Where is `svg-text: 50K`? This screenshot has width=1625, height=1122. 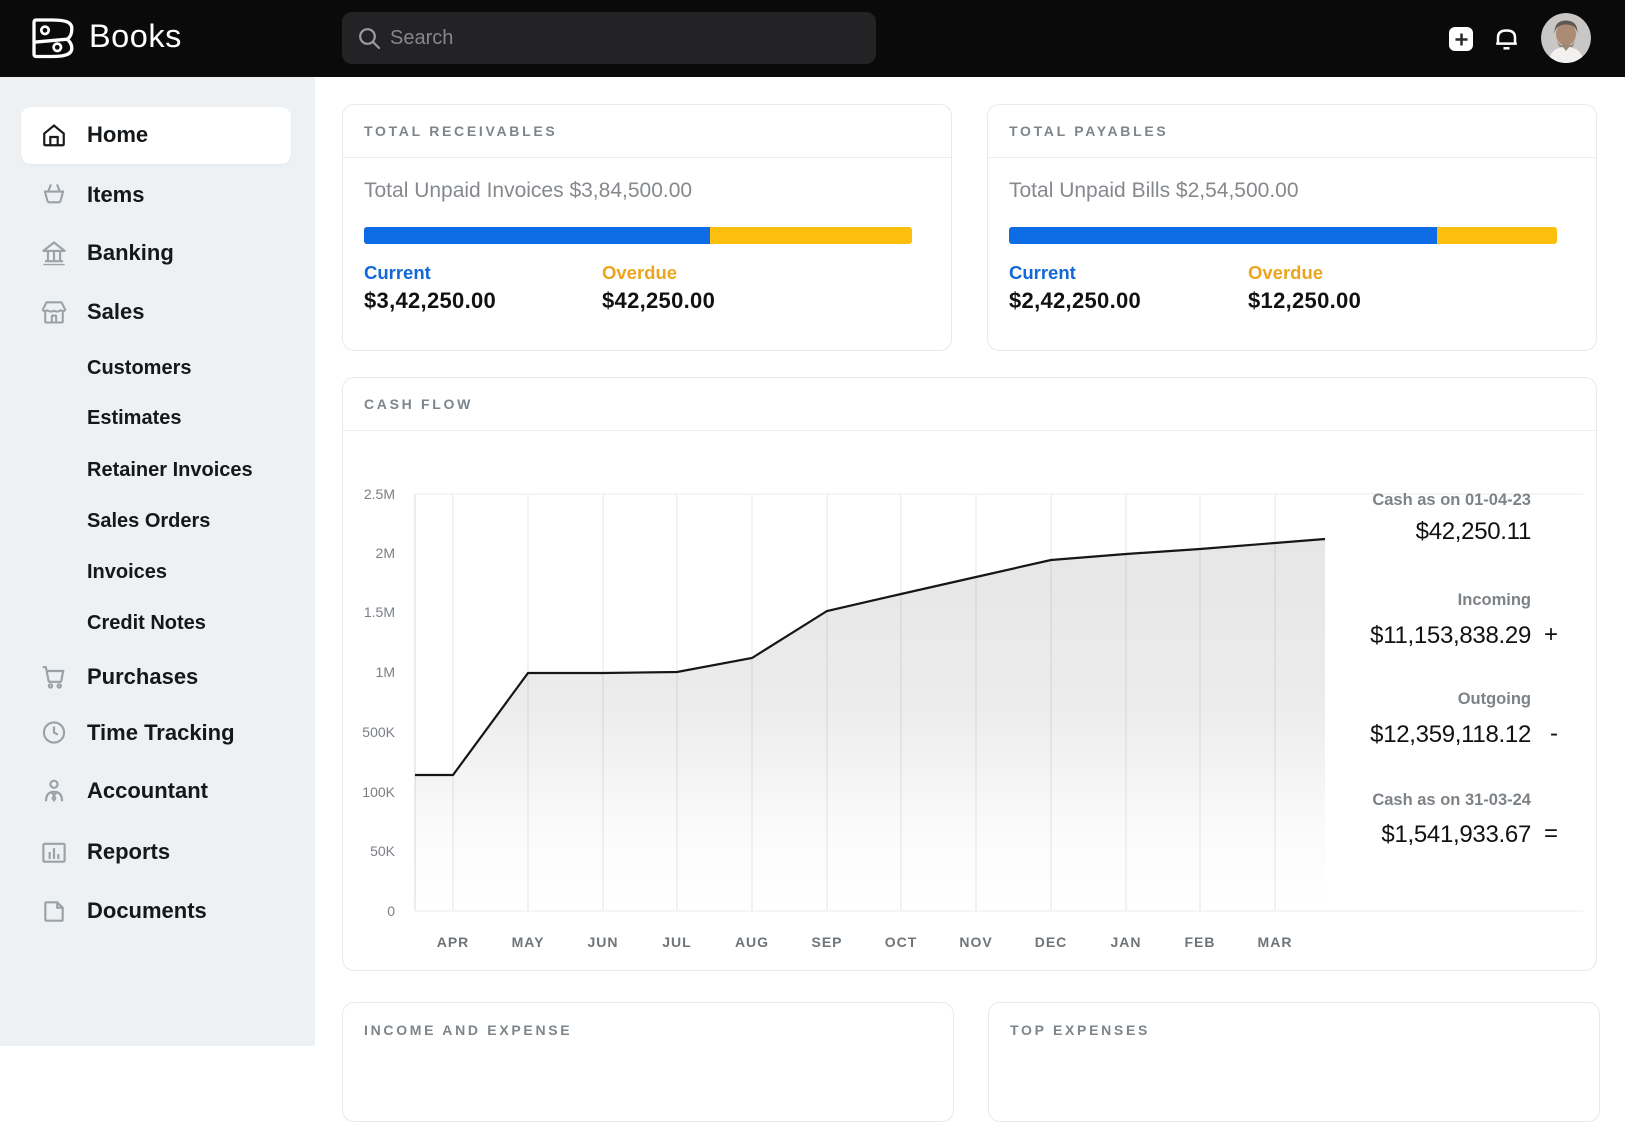 svg-text: 50K is located at coordinates (383, 851).